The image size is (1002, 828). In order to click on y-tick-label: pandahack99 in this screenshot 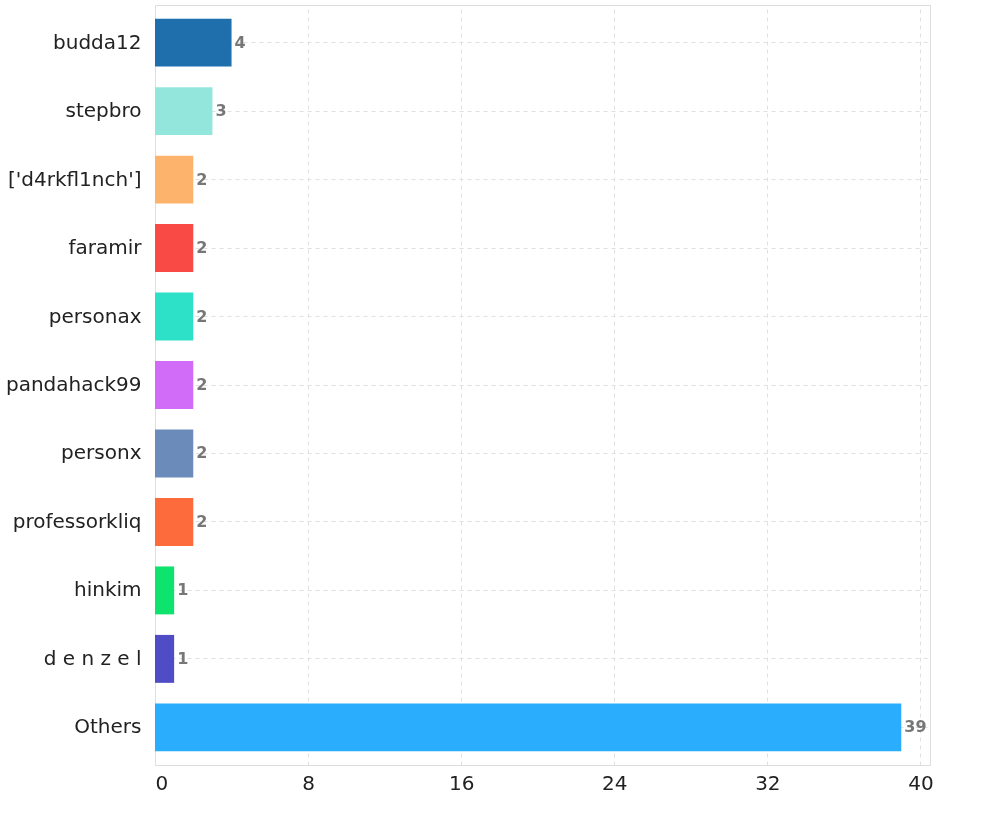, I will do `click(73, 384)`.